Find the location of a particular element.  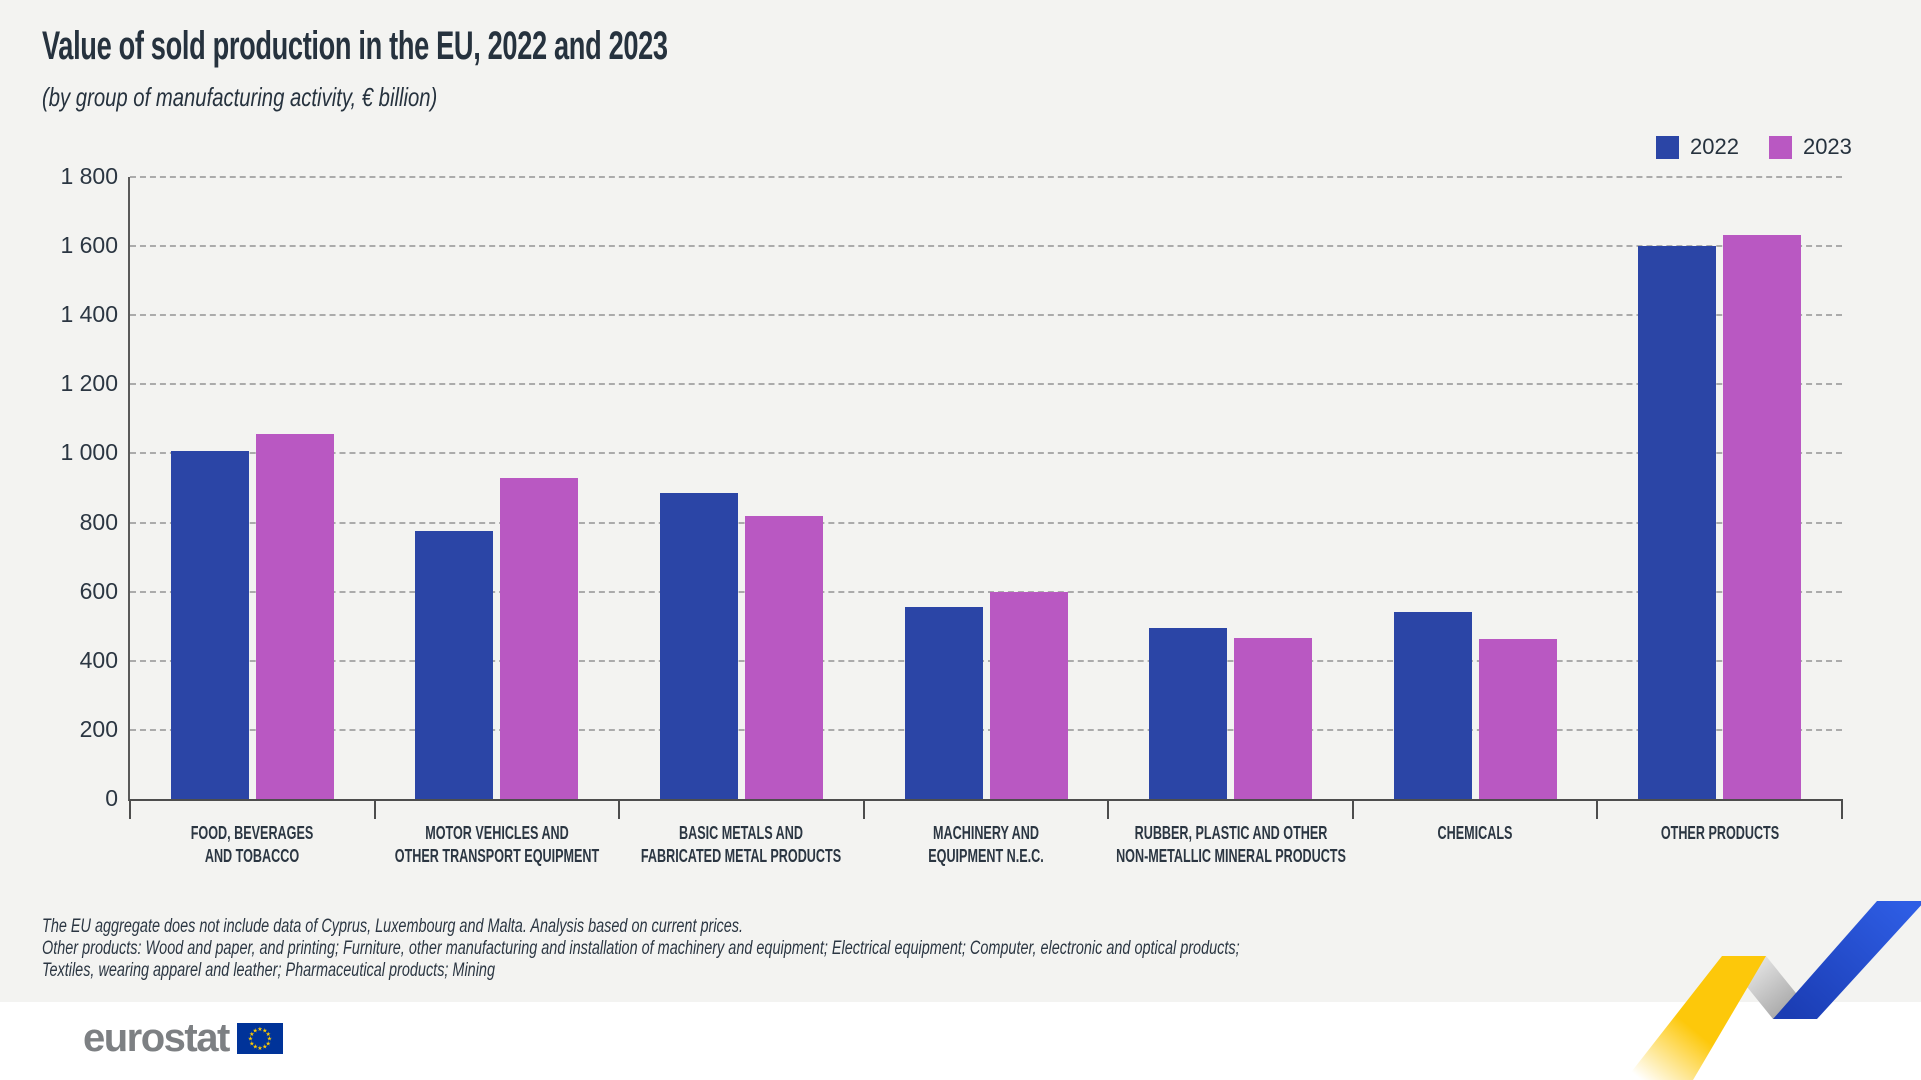

eurostat-logo-text: eurostat is located at coordinates (156, 1038).